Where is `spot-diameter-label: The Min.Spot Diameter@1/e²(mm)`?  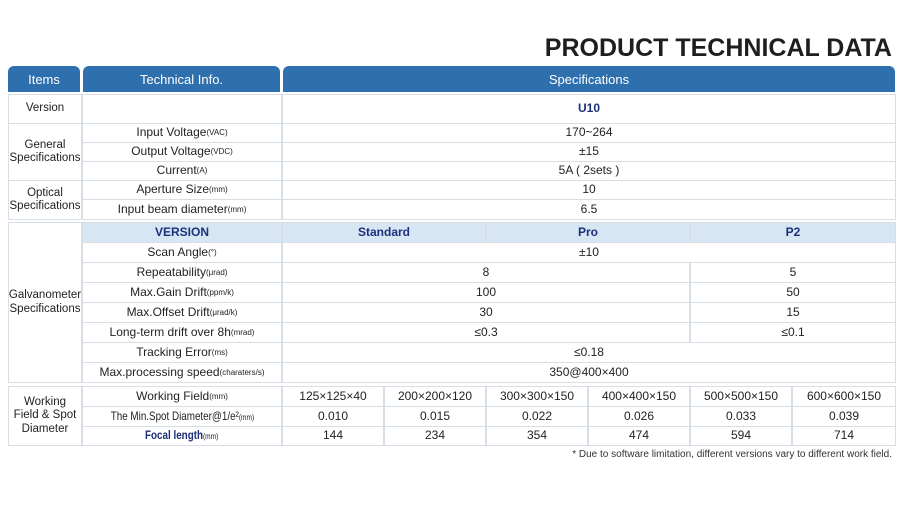 spot-diameter-label: The Min.Spot Diameter@1/e²(mm) is located at coordinates (182, 416).